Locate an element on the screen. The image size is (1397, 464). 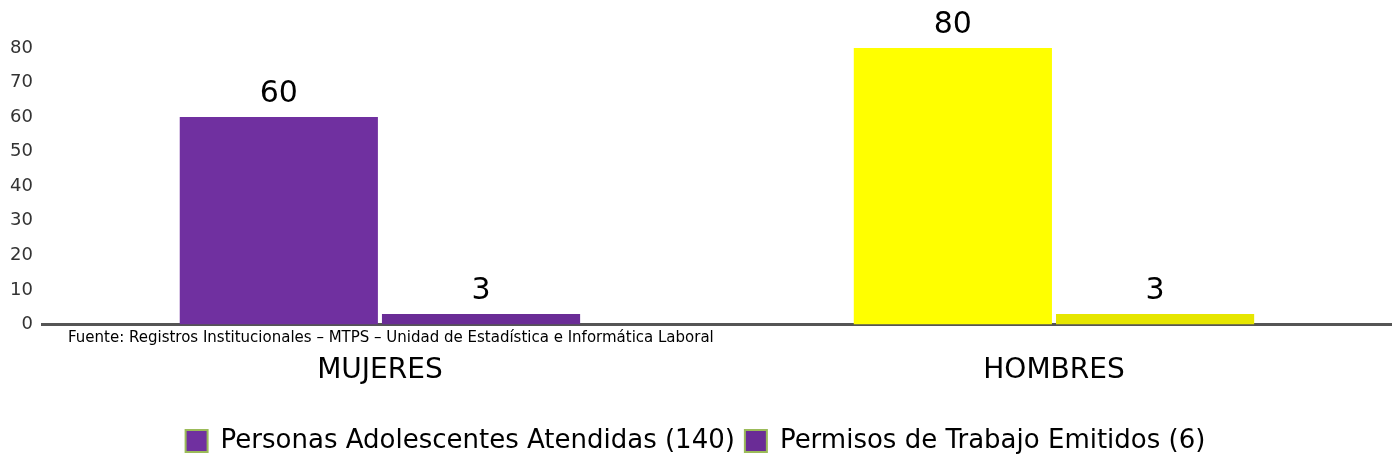
y-tick-label: 50 is located at coordinates (21, 150).